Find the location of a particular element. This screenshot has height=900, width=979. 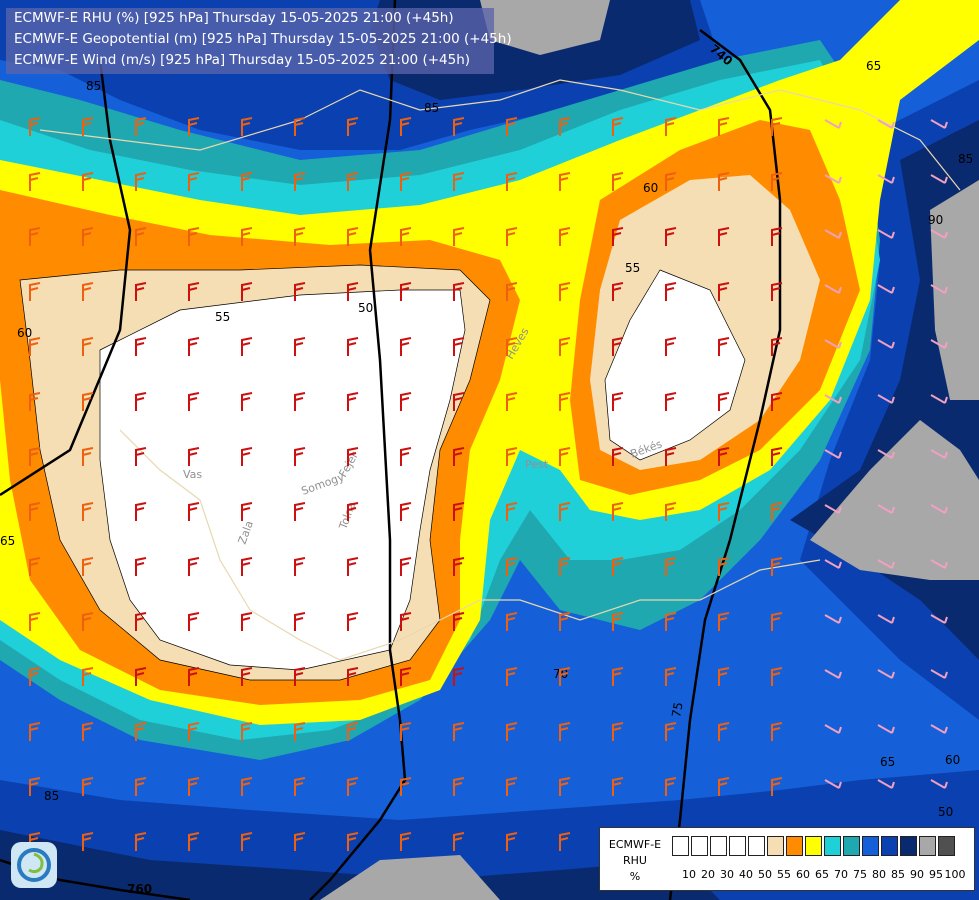

legend-tick-label: 95 is located at coordinates (936, 874).